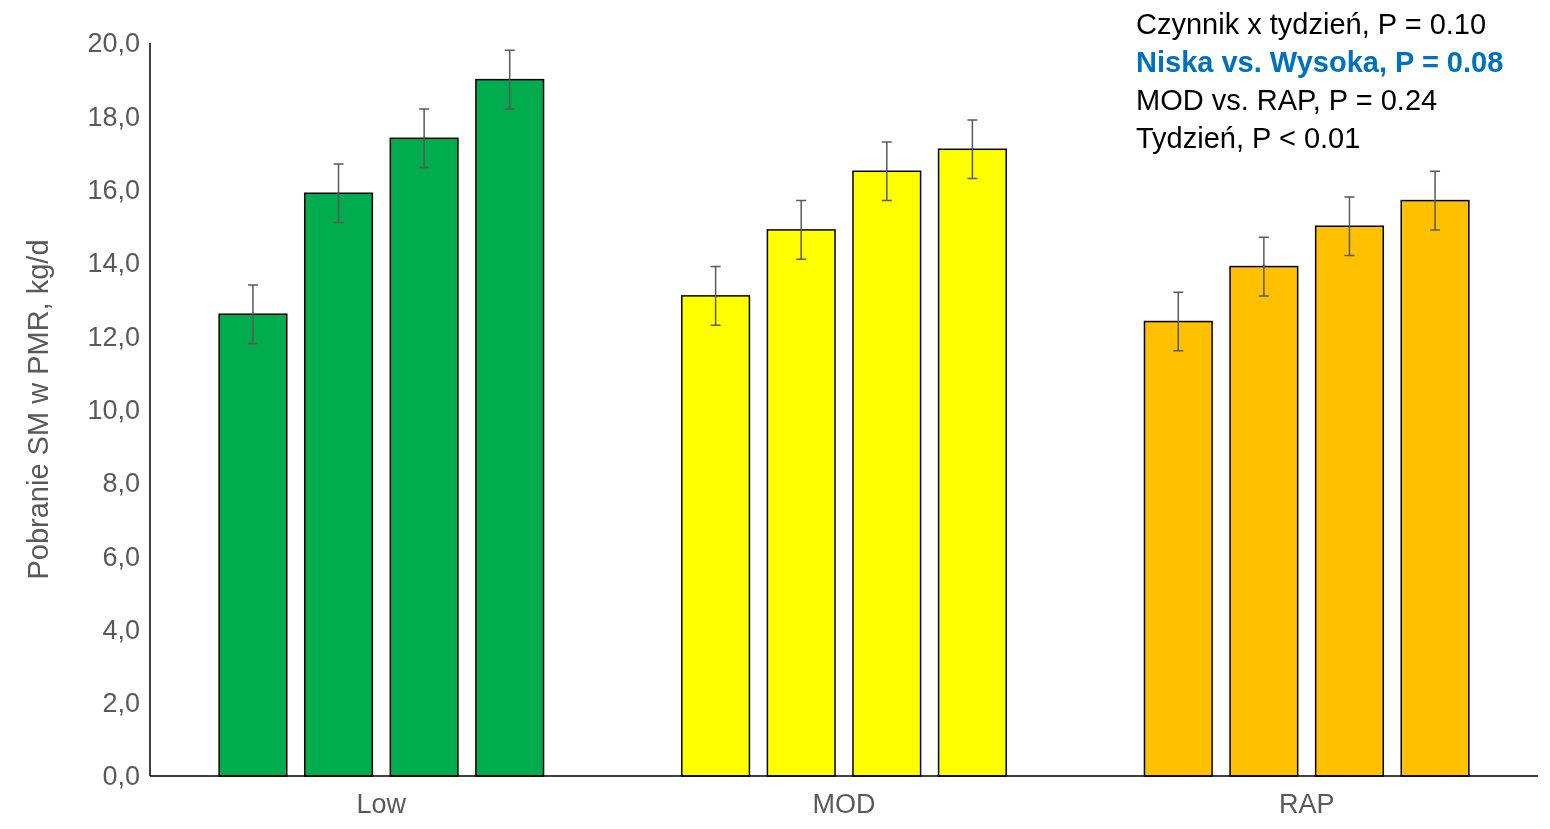 The height and width of the screenshot is (829, 1550). What do you see at coordinates (121, 629) in the screenshot?
I see `y-tick-label: 4,0` at bounding box center [121, 629].